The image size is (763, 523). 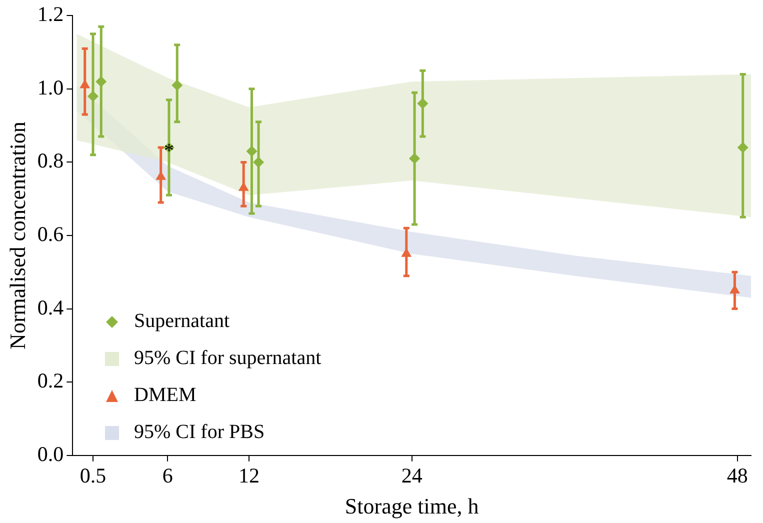 I want to click on annotation: *, so click(x=169, y=151).